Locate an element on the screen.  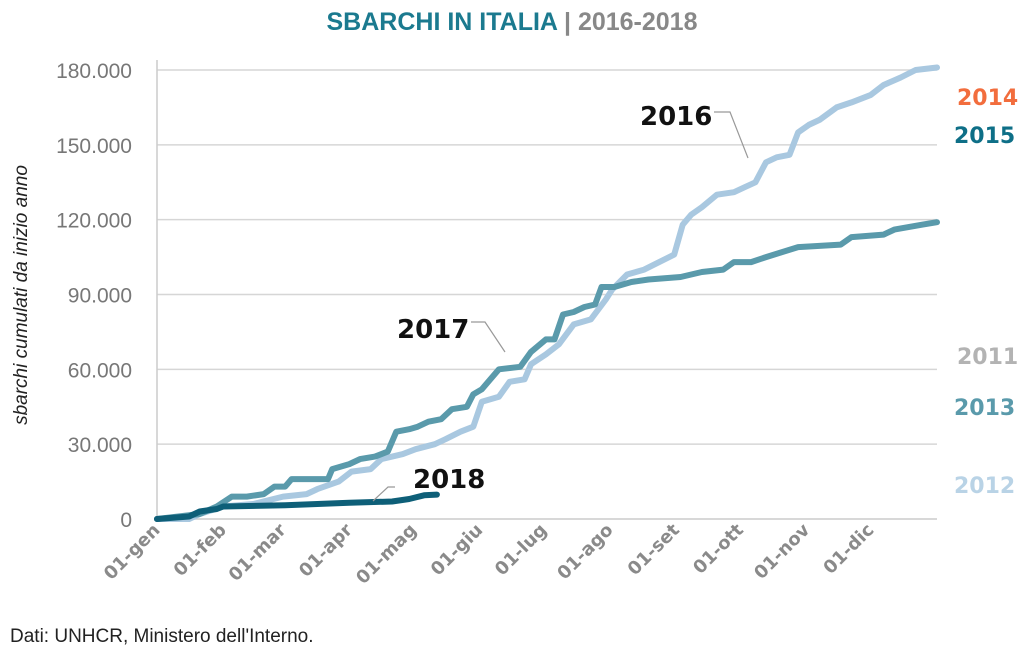
title-main: SBARCHI IN ITALIA is located at coordinates (442, 22).